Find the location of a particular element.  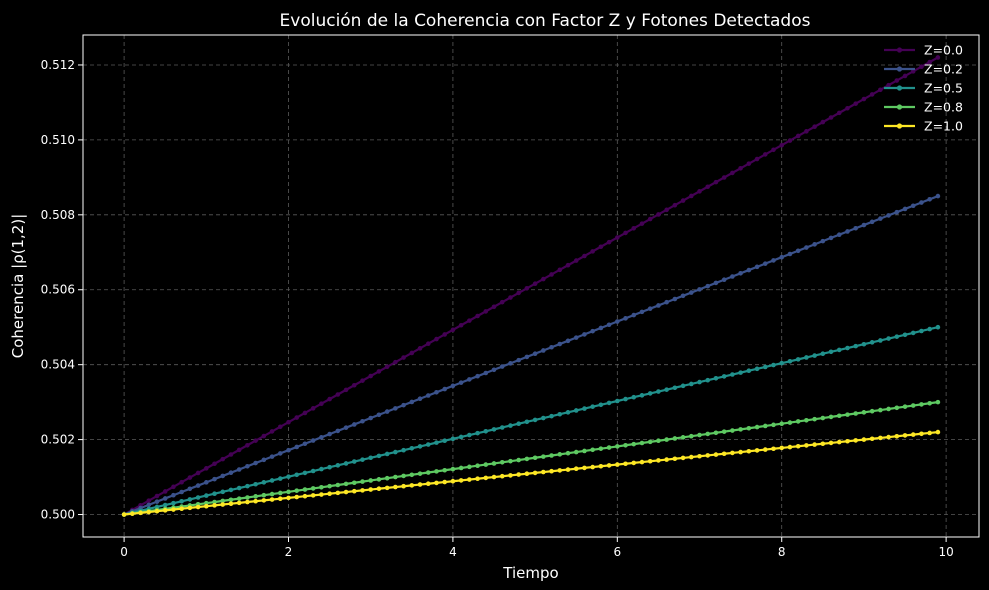

x-tick-label: 4 is located at coordinates (453, 552).